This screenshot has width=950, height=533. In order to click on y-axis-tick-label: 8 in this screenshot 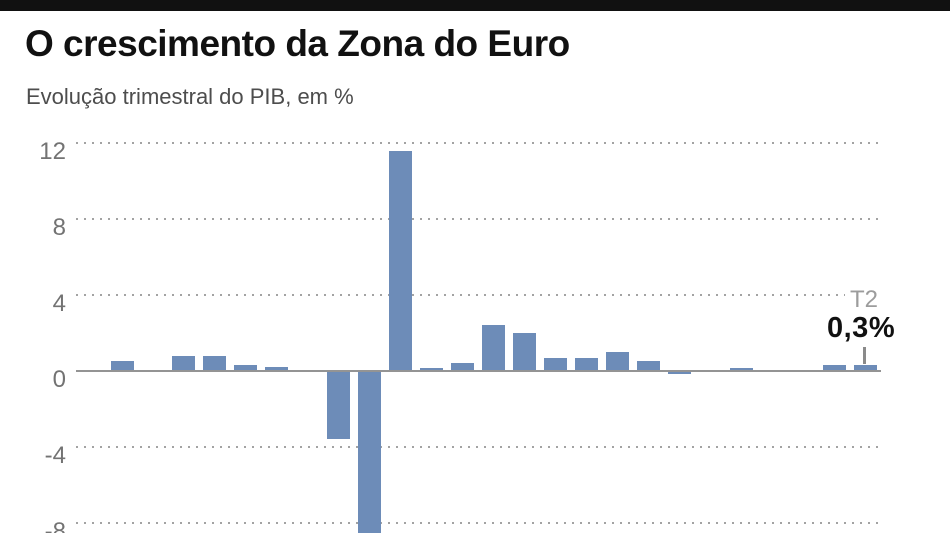, I will do `click(59, 227)`.